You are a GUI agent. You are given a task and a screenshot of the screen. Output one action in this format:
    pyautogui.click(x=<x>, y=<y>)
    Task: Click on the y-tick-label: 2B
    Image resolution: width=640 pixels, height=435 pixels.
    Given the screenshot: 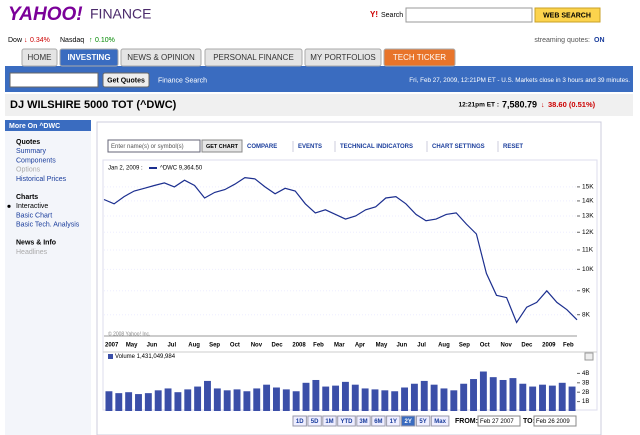 What is the action you would take?
    pyautogui.click(x=585, y=393)
    